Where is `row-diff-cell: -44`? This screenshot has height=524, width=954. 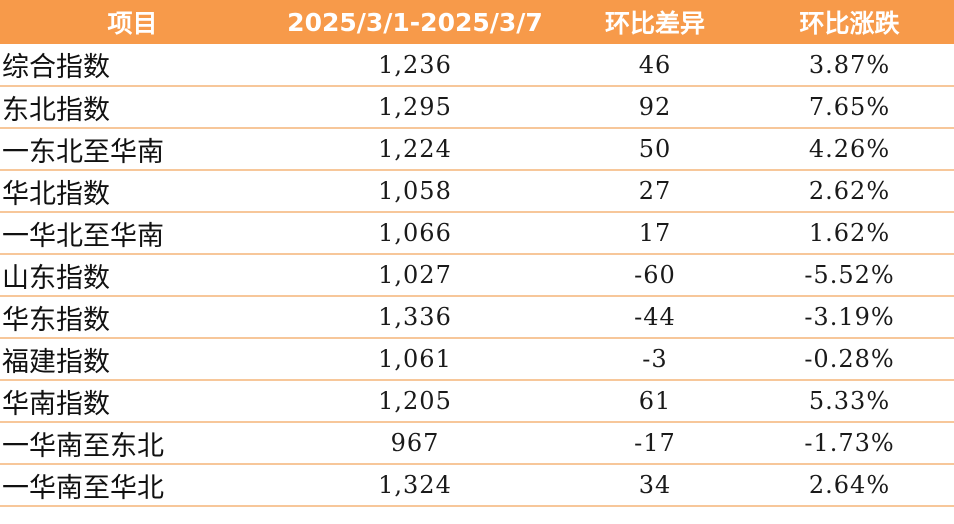
row-diff-cell: -44 is located at coordinates (655, 317).